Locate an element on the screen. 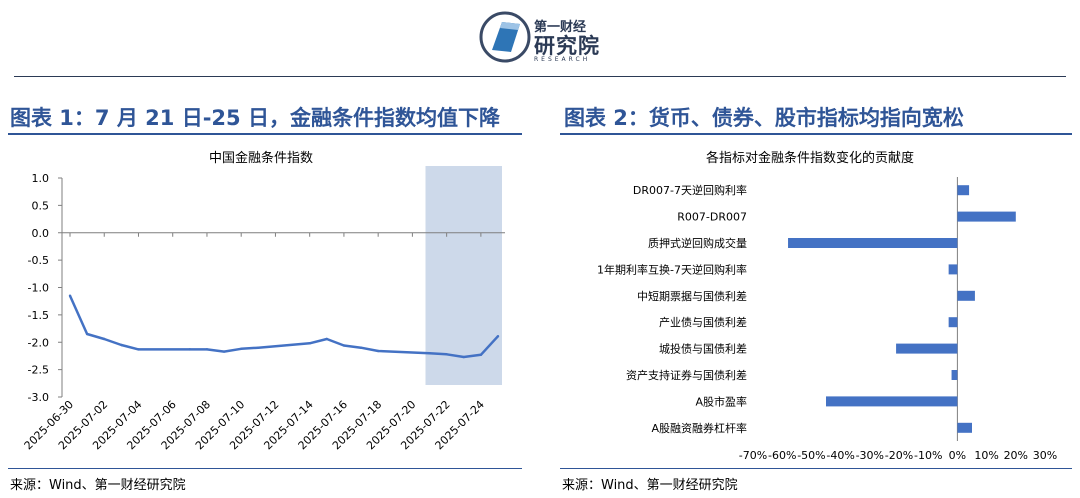 The height and width of the screenshot is (498, 1080). y-tick-label: -1.5 is located at coordinates (38, 315).